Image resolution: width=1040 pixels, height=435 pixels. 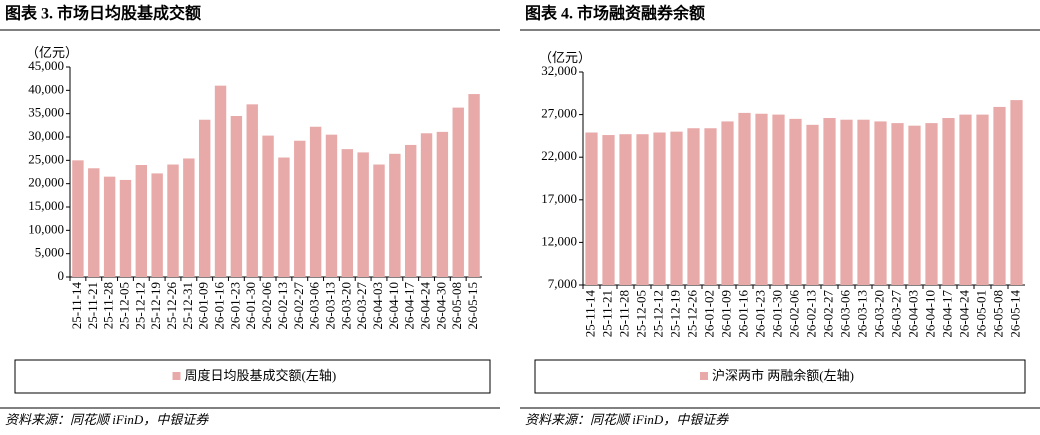 What do you see at coordinates (46, 135) in the screenshot?
I see `y-tick-label: 30,000` at bounding box center [46, 135].